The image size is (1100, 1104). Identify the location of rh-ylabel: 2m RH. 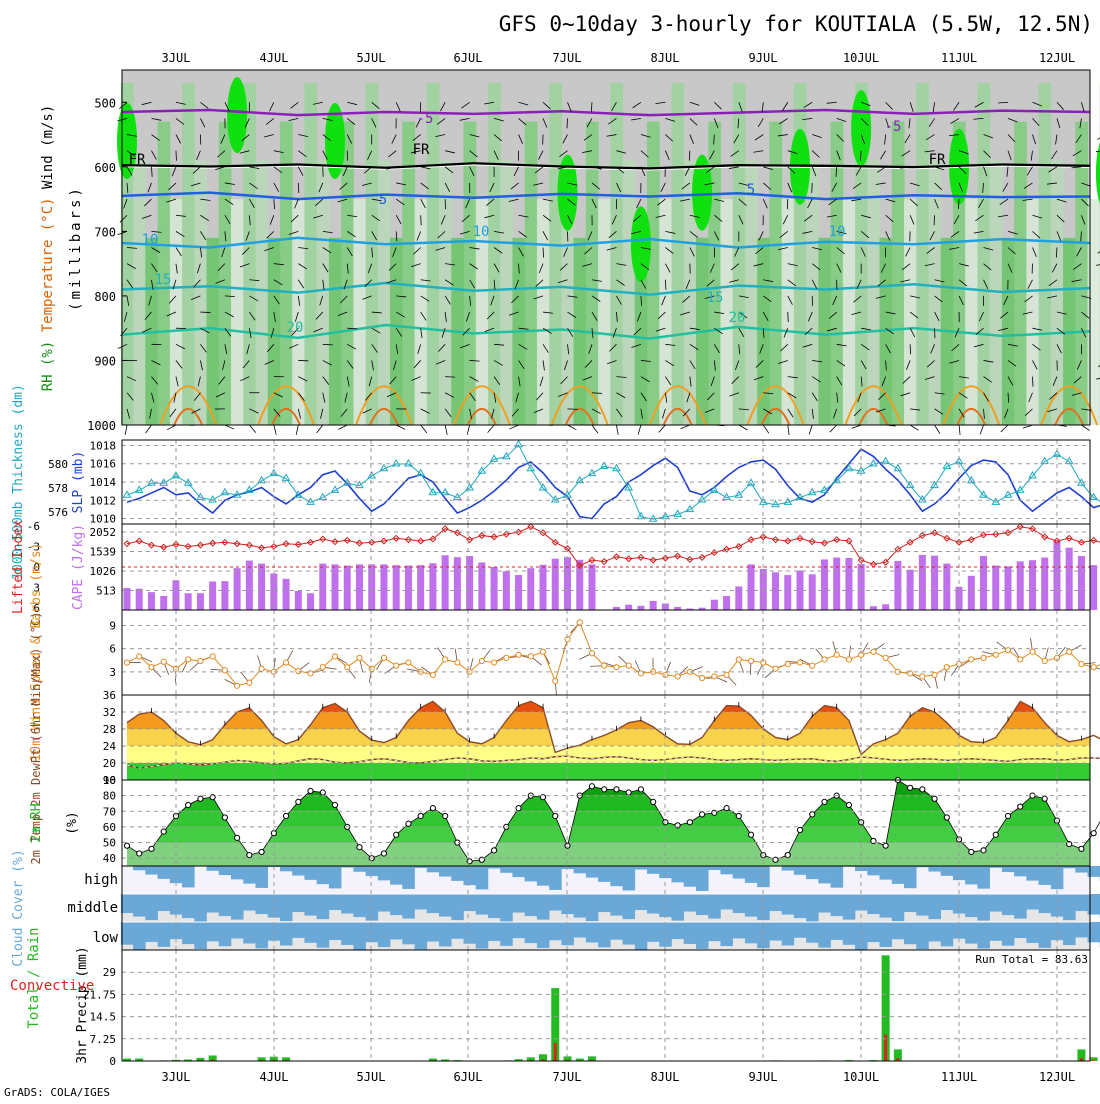
(36, 822).